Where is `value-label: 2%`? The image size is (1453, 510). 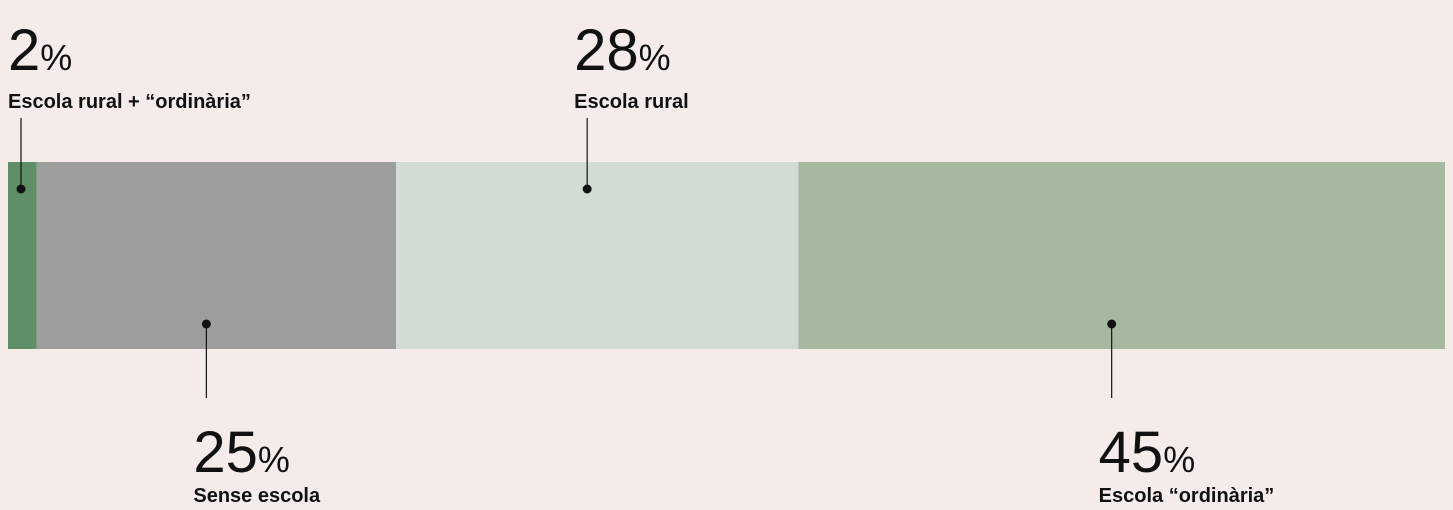
value-label: 2% is located at coordinates (40, 50).